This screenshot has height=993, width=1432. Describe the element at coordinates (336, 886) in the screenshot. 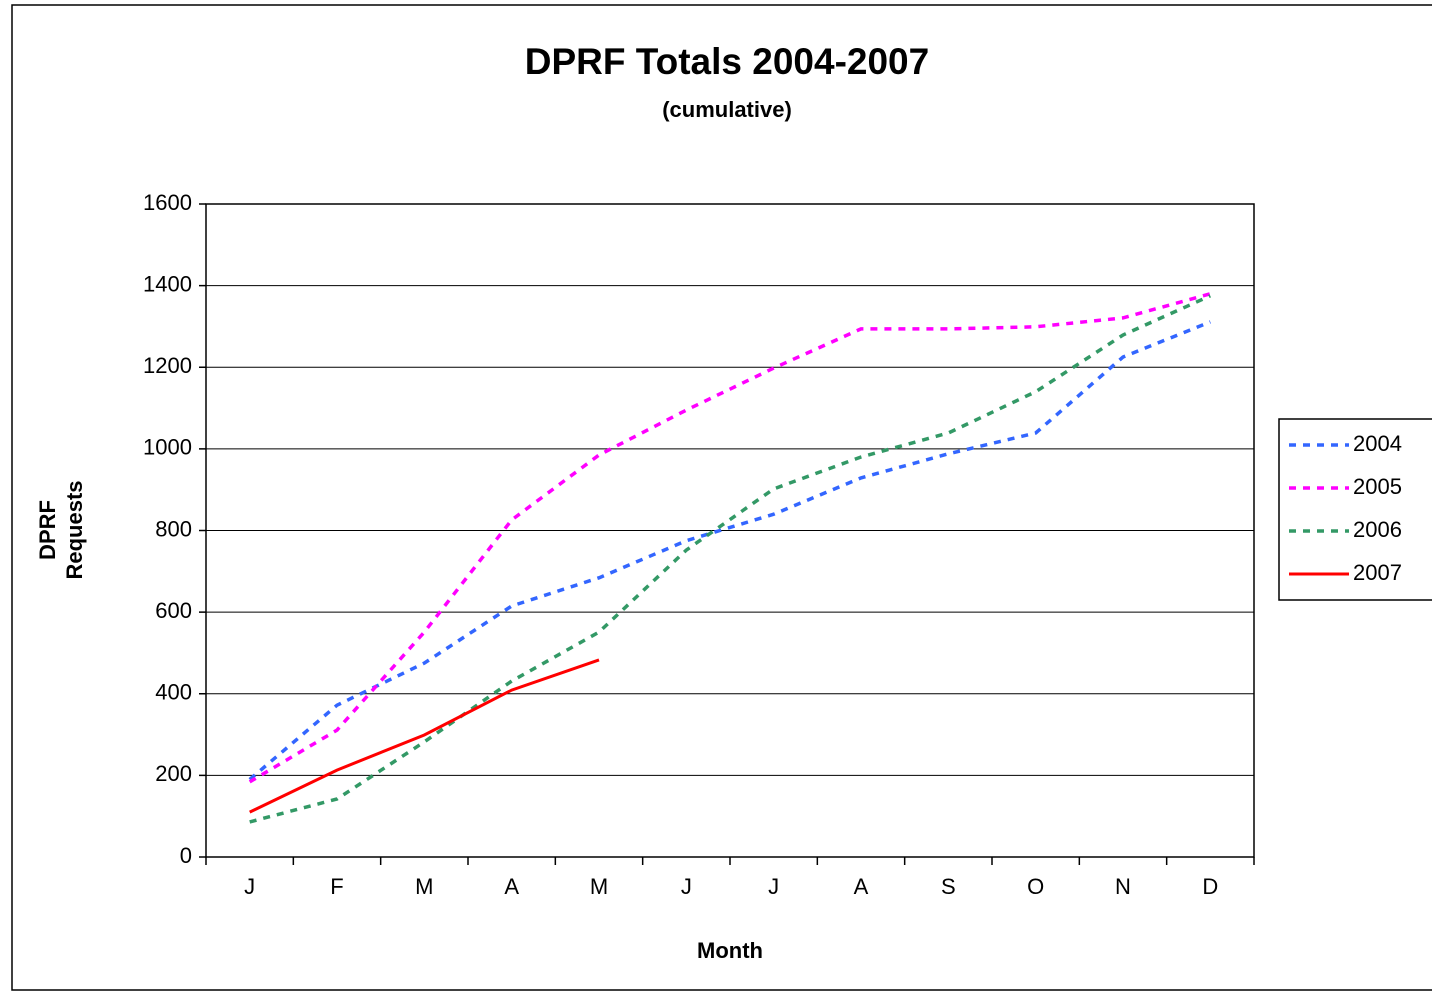

I see `x-tick-label: F` at that location.